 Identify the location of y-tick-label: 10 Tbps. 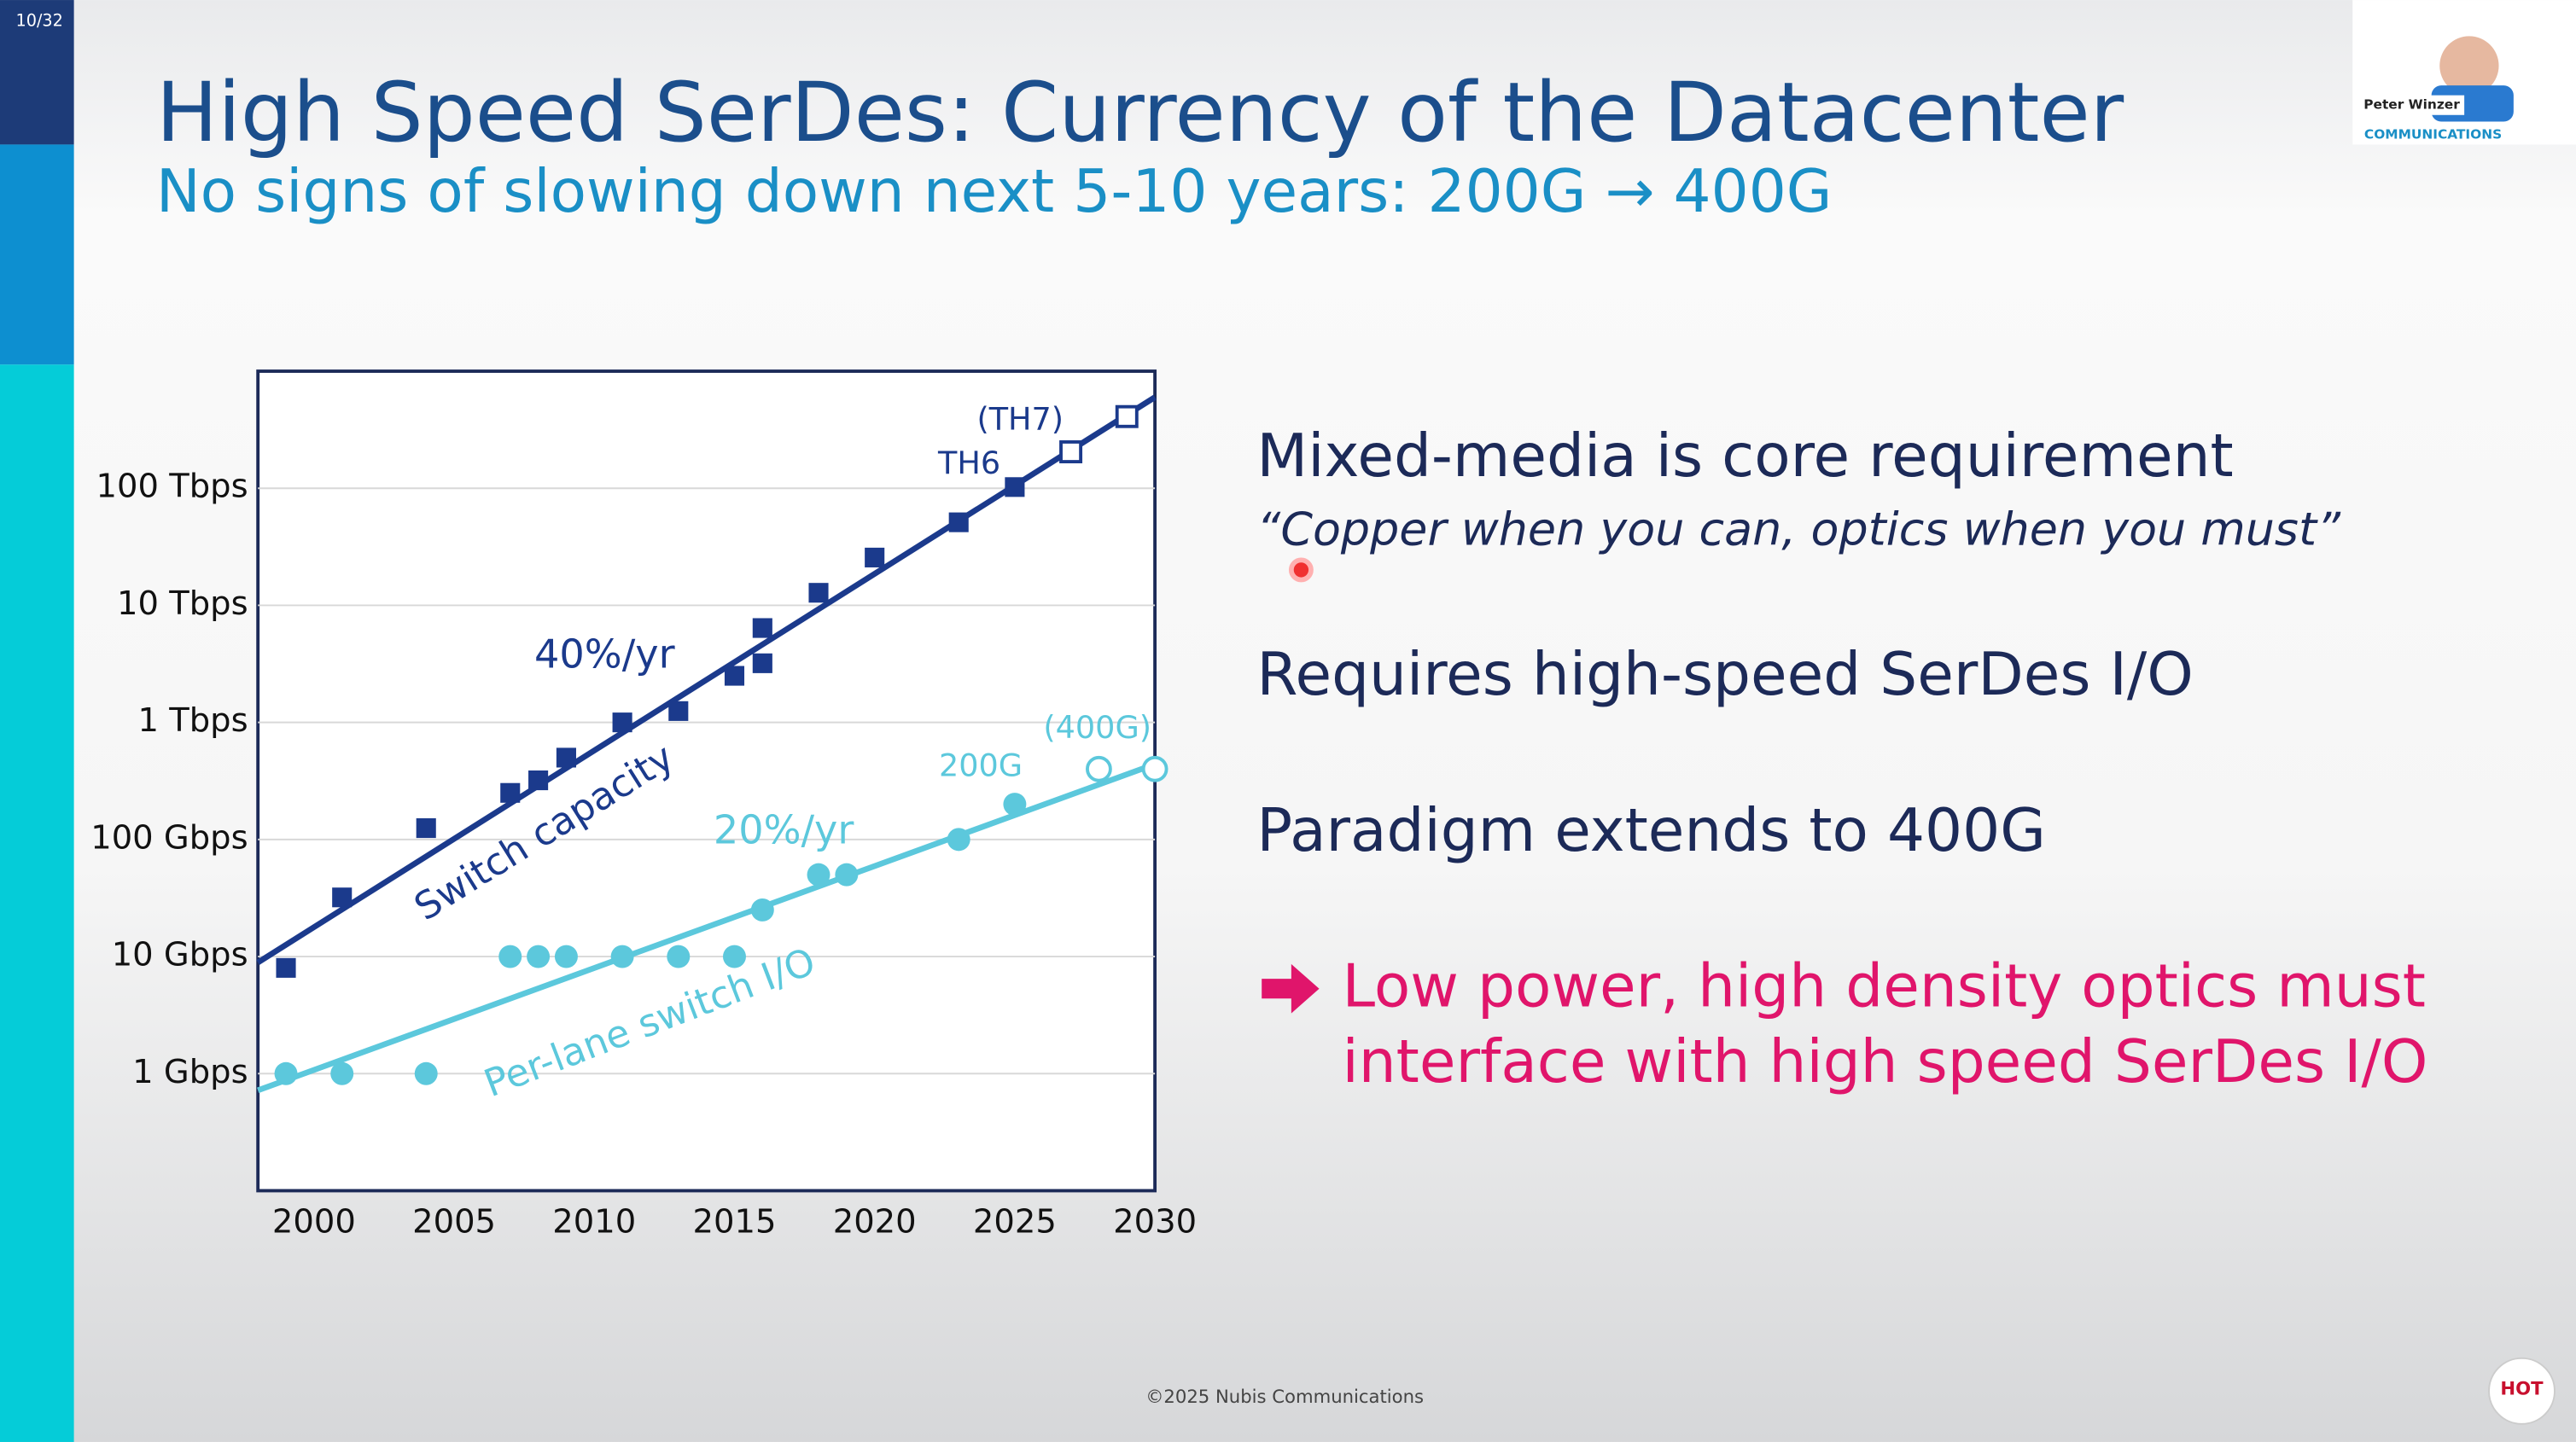
(182, 603).